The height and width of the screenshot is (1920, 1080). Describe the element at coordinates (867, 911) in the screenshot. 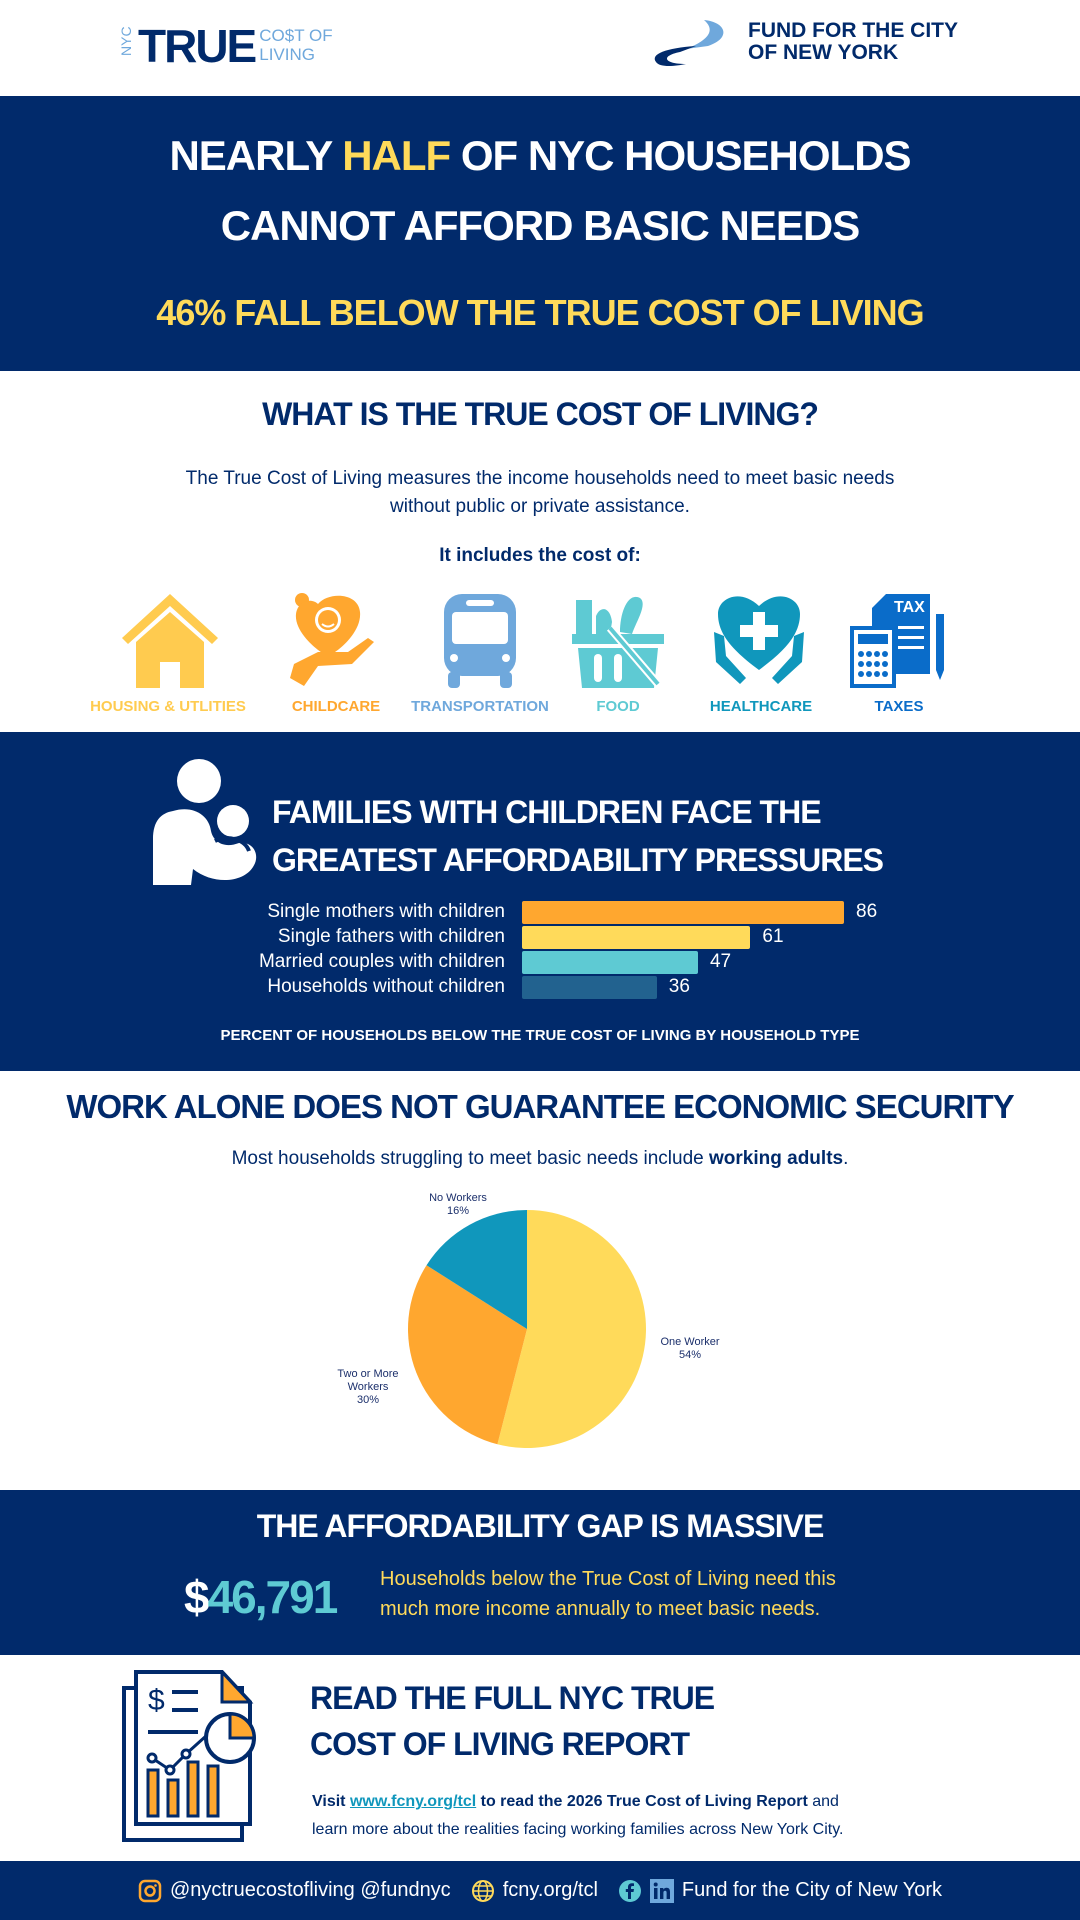

I see `bar-value: 86` at that location.